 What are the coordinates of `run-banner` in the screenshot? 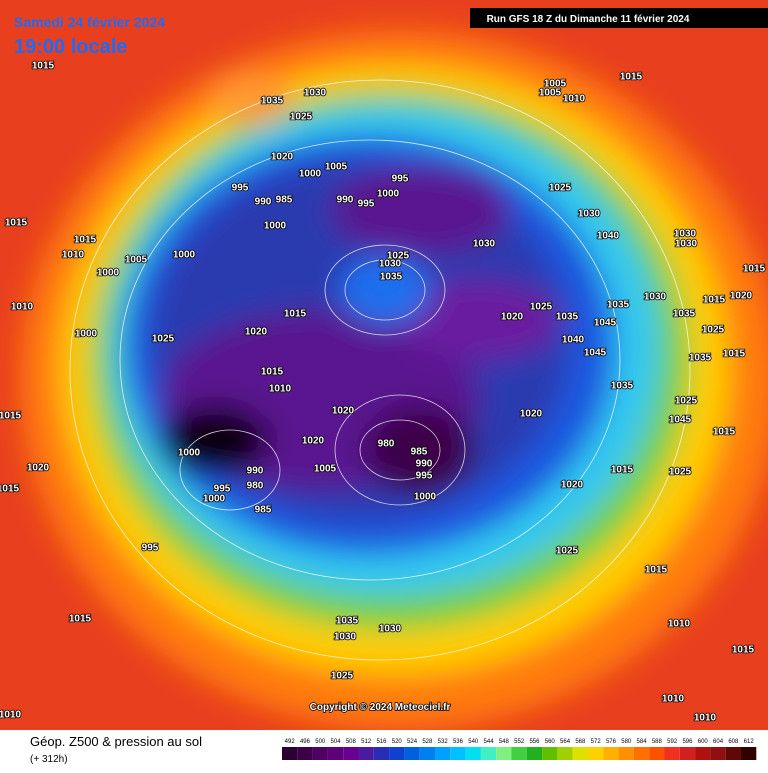 It's located at (619, 18).